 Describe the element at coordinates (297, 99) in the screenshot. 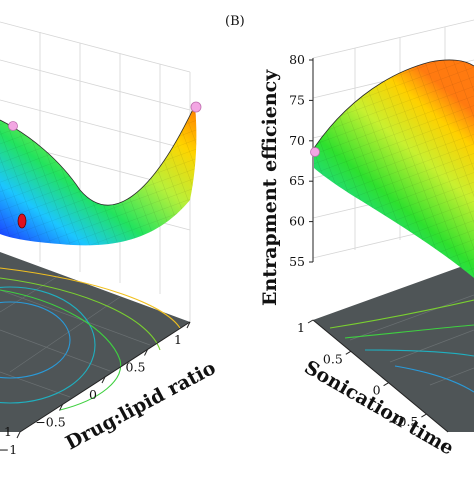

I see `panel-b-z-tick-label: 75` at that location.